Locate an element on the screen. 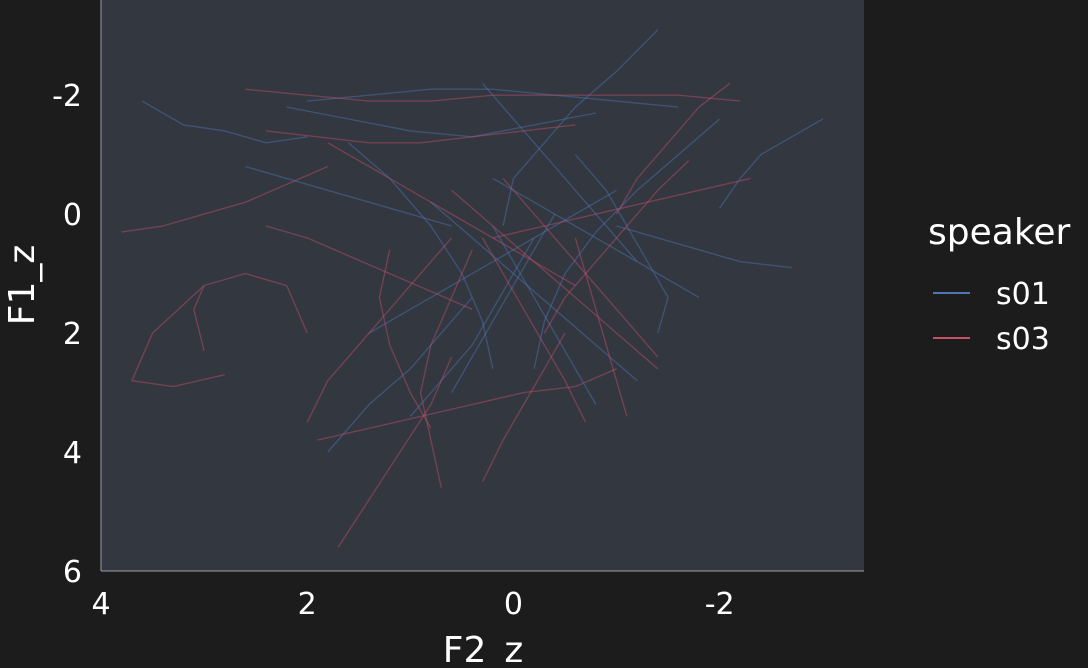  x-tick-label: 4 is located at coordinates (100, 604).